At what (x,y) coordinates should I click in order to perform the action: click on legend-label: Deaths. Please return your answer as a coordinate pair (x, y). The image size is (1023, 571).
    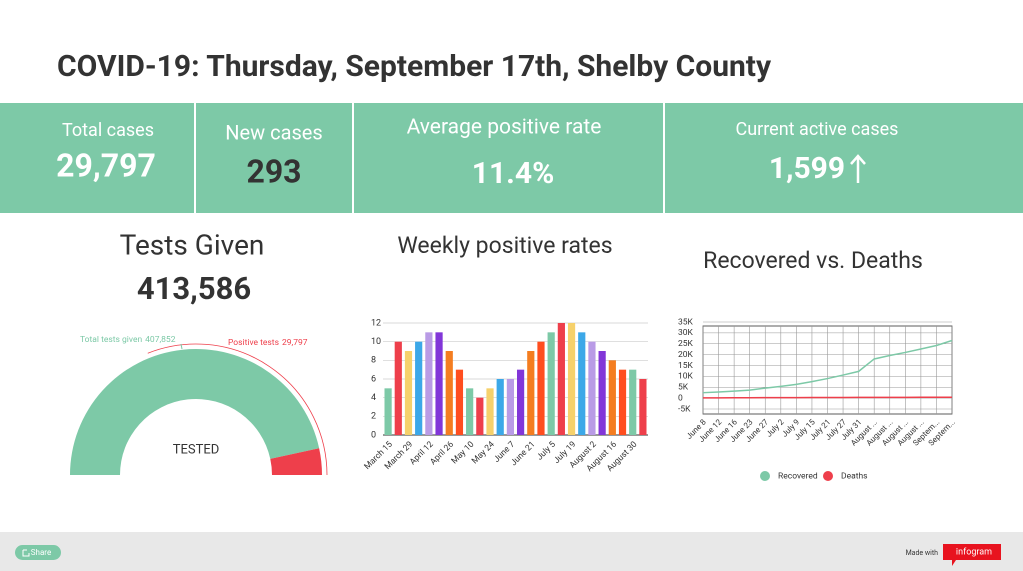
    Looking at the image, I should click on (854, 476).